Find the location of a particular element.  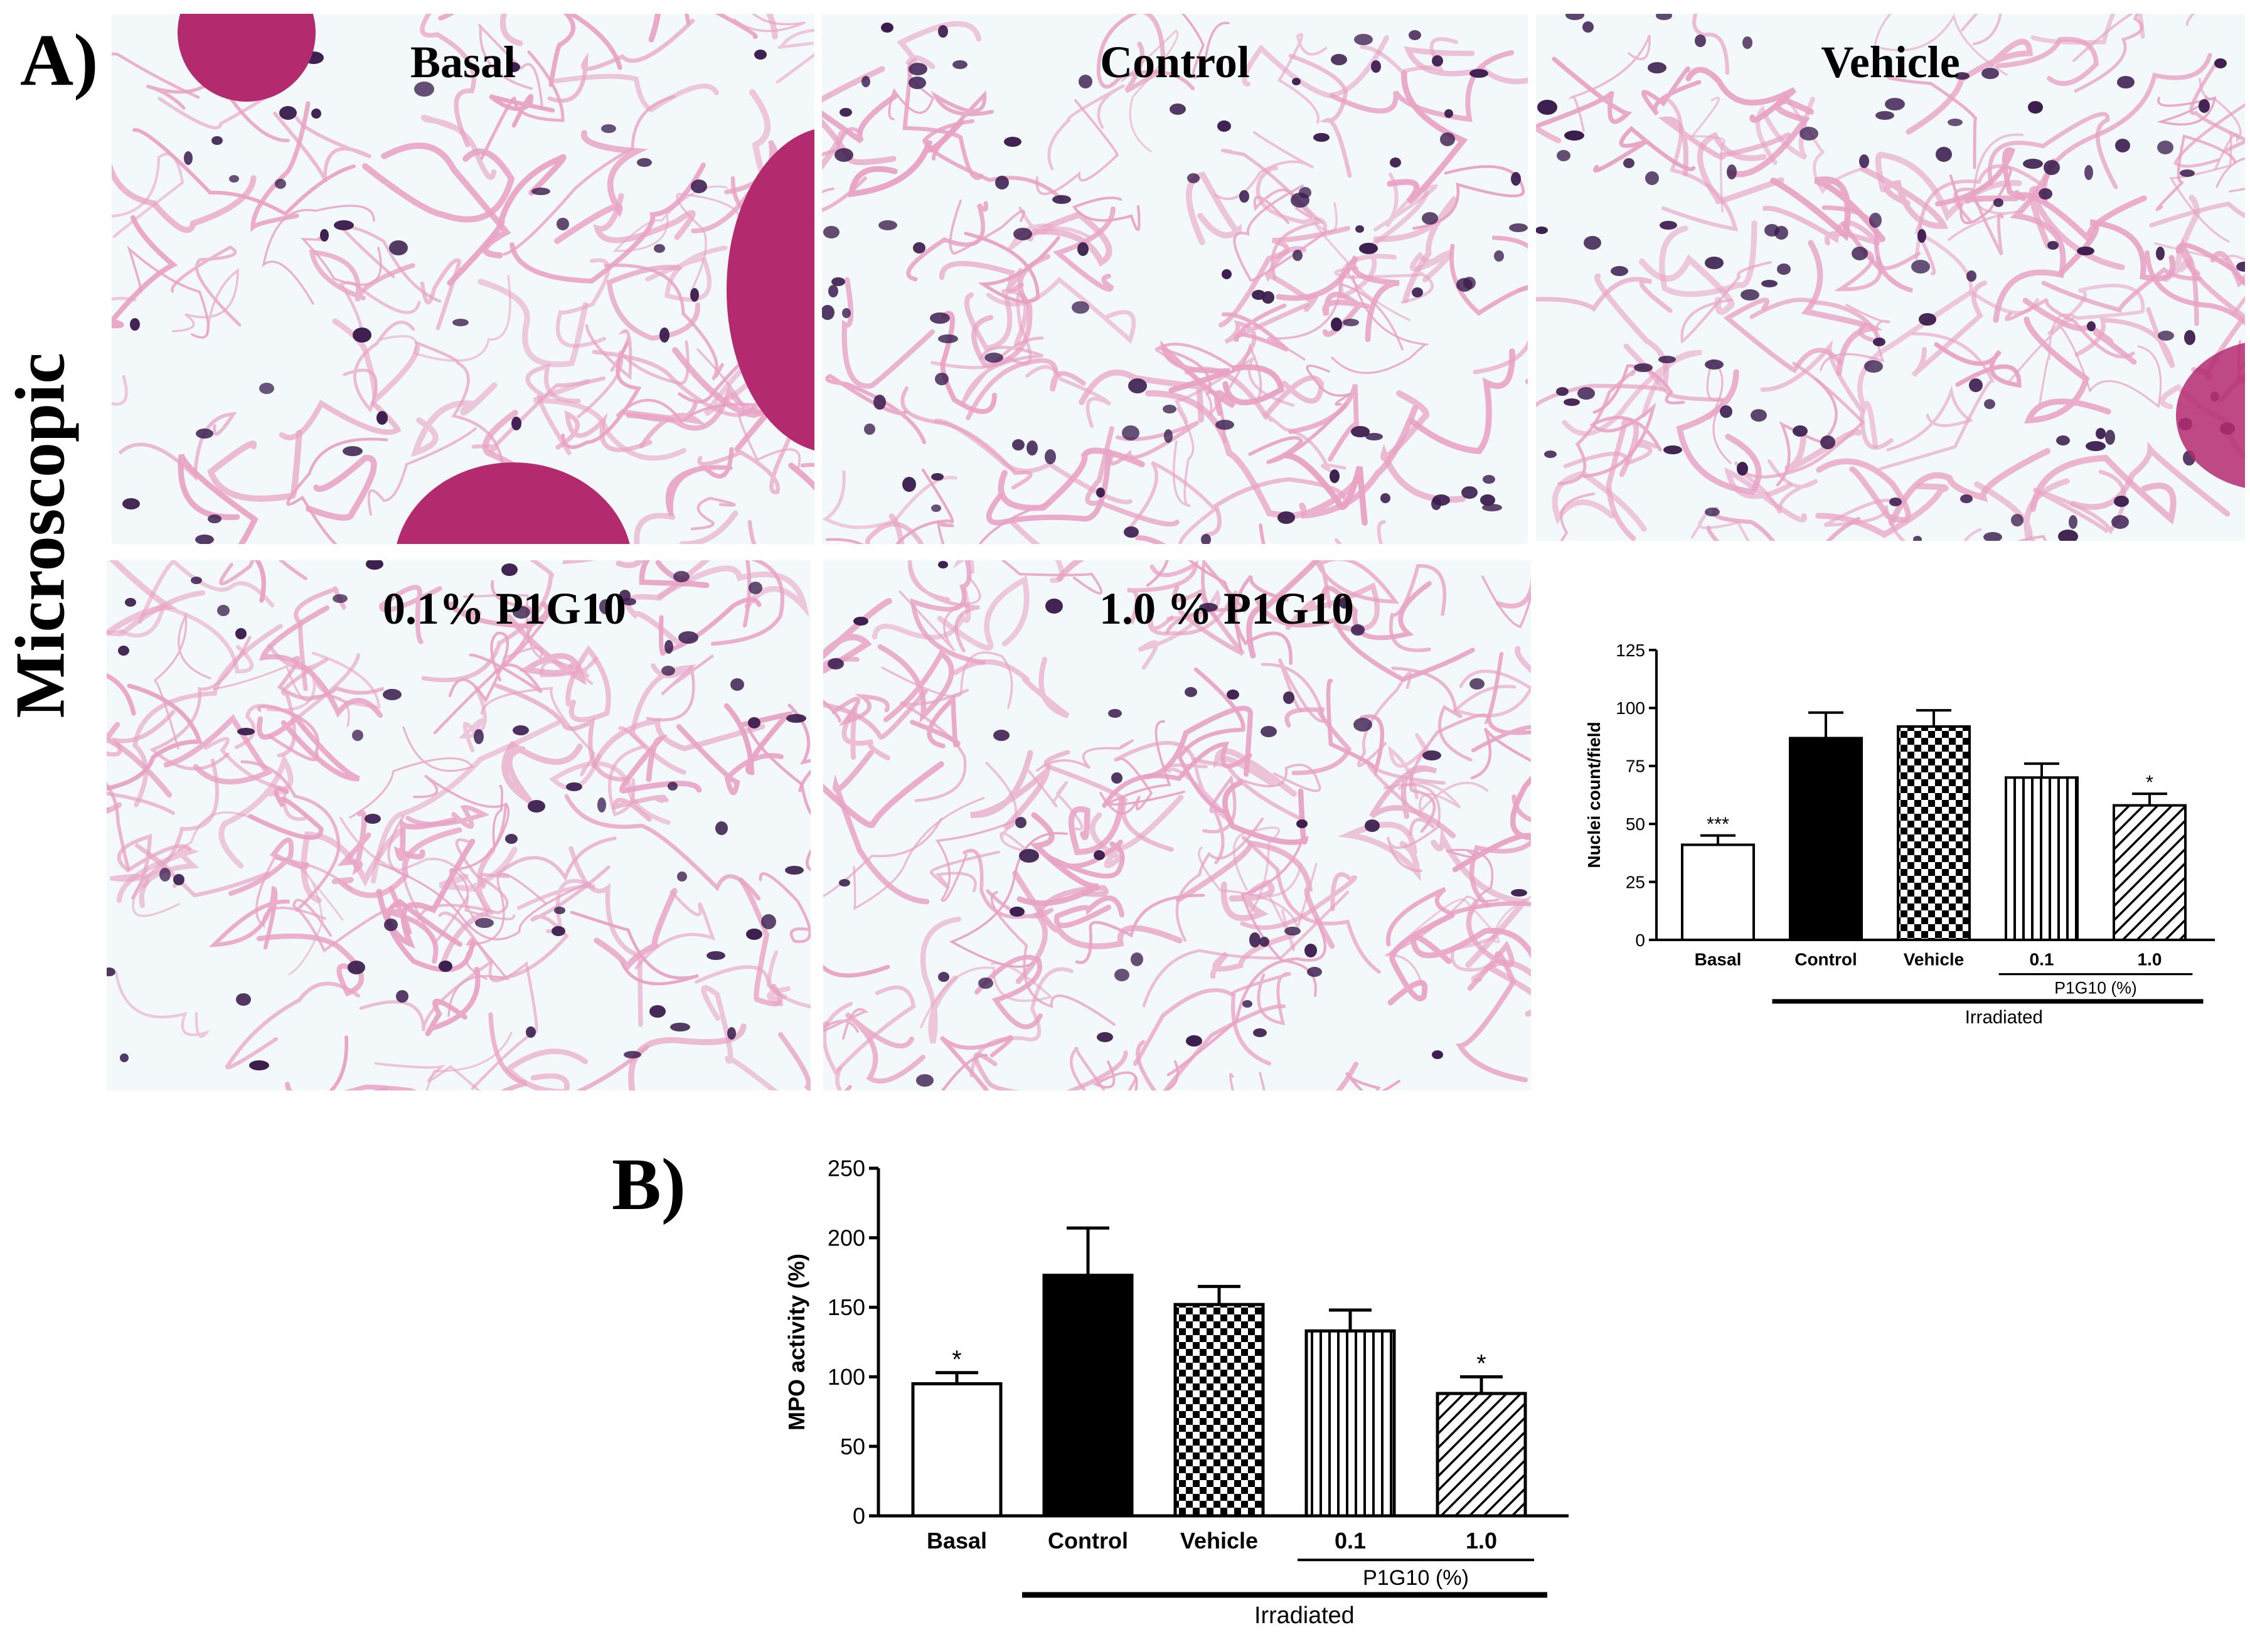

x-tick-label: 1.0 is located at coordinates (2150, 960).